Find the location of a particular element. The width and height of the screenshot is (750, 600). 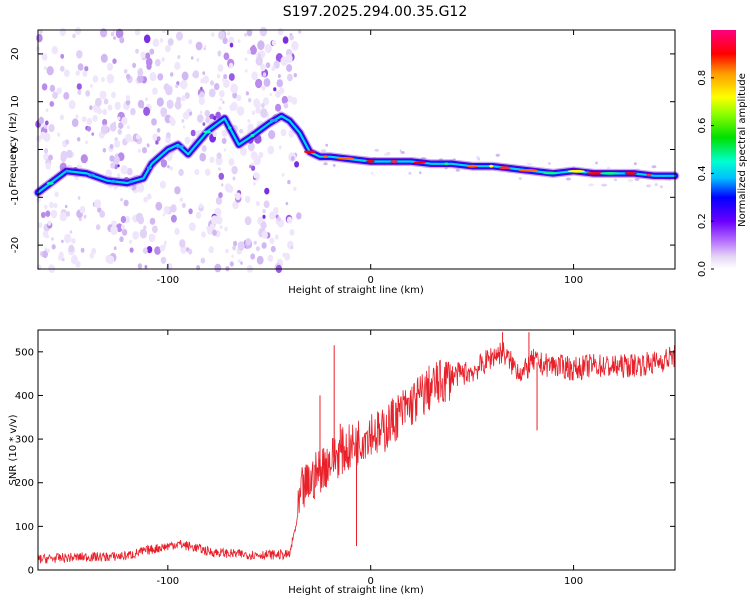

snr-y-label: SNR (10 * v/v) is located at coordinates (13, 449).